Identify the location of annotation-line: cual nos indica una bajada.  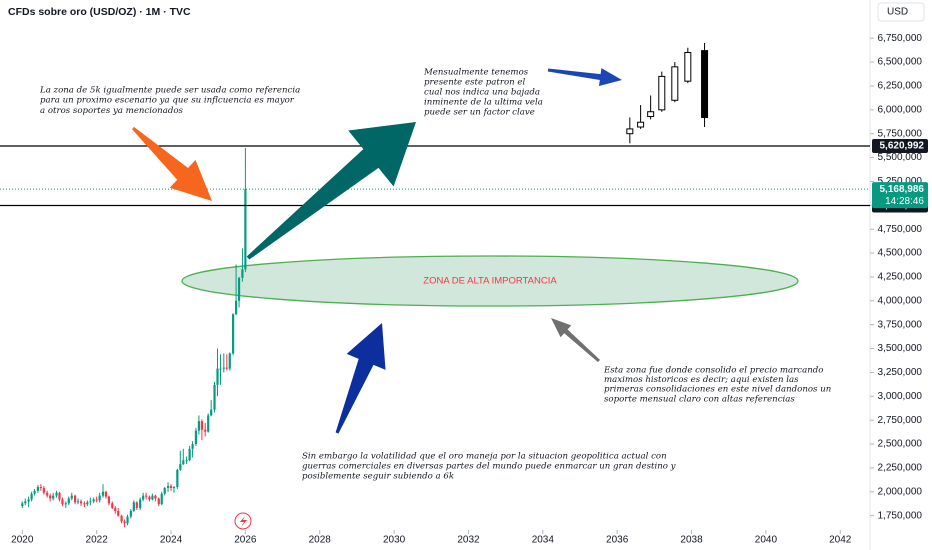
(482, 93).